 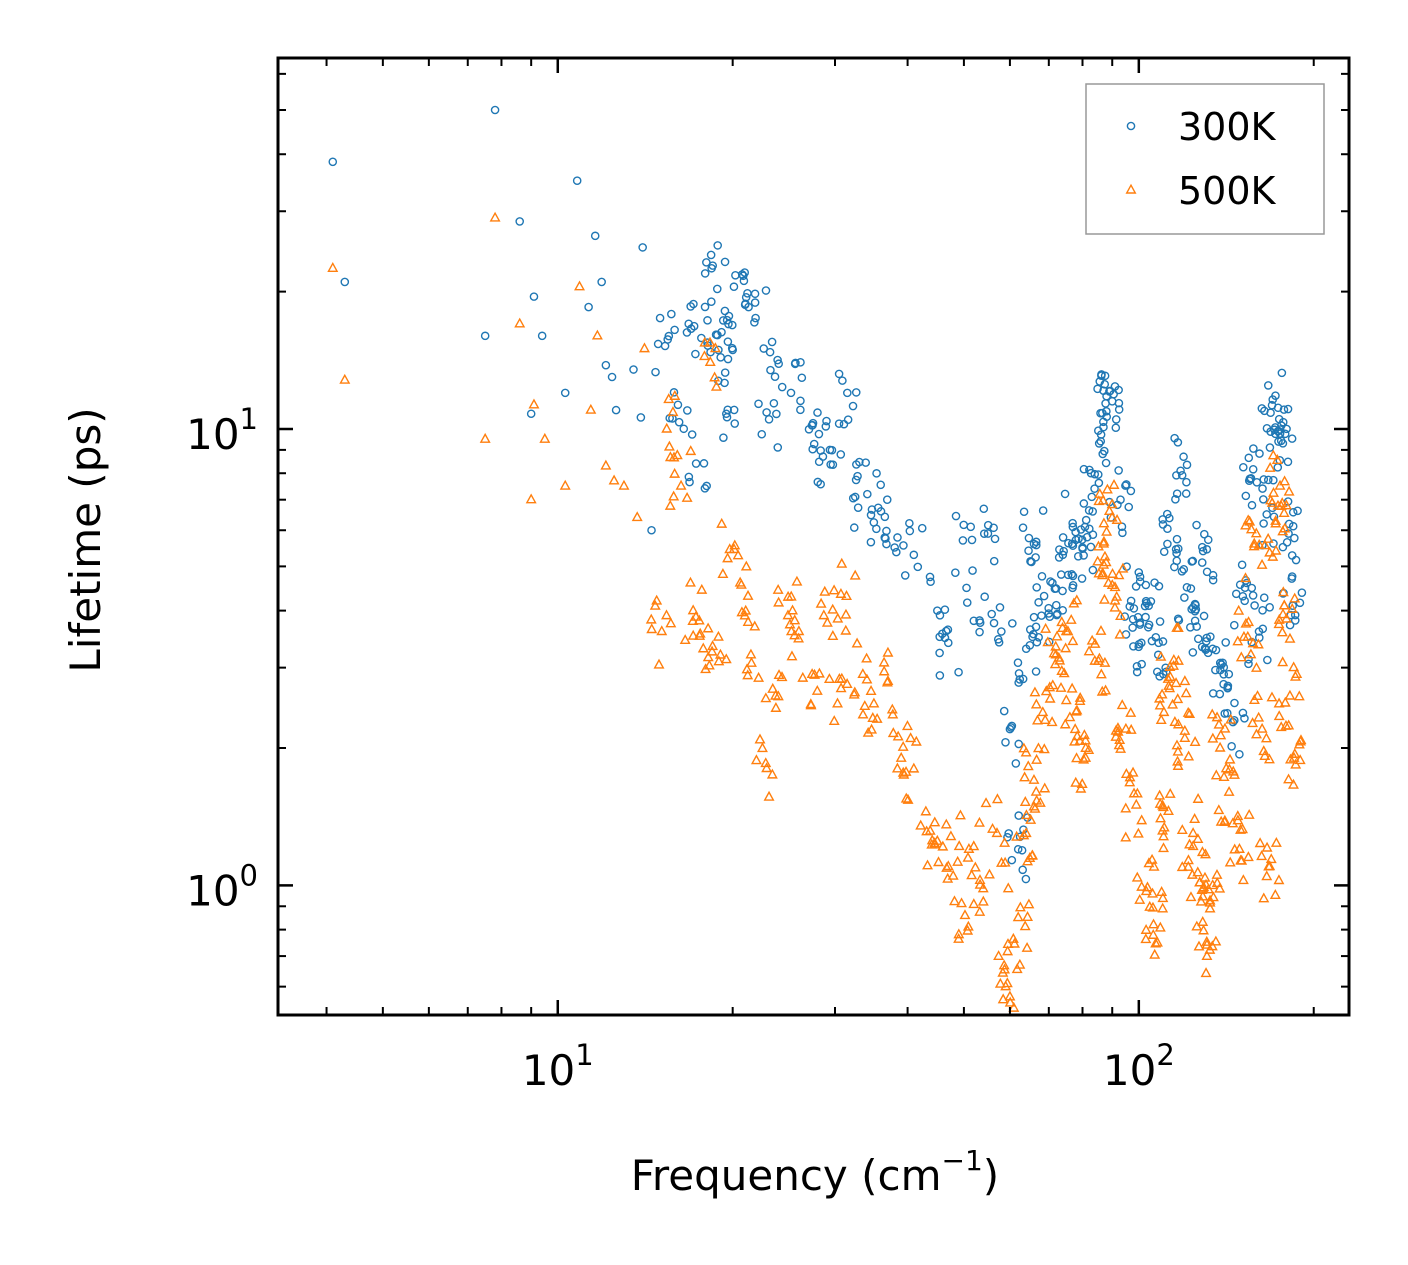 What do you see at coordinates (222, 430) in the screenshot?
I see `y-tick-label: 101` at bounding box center [222, 430].